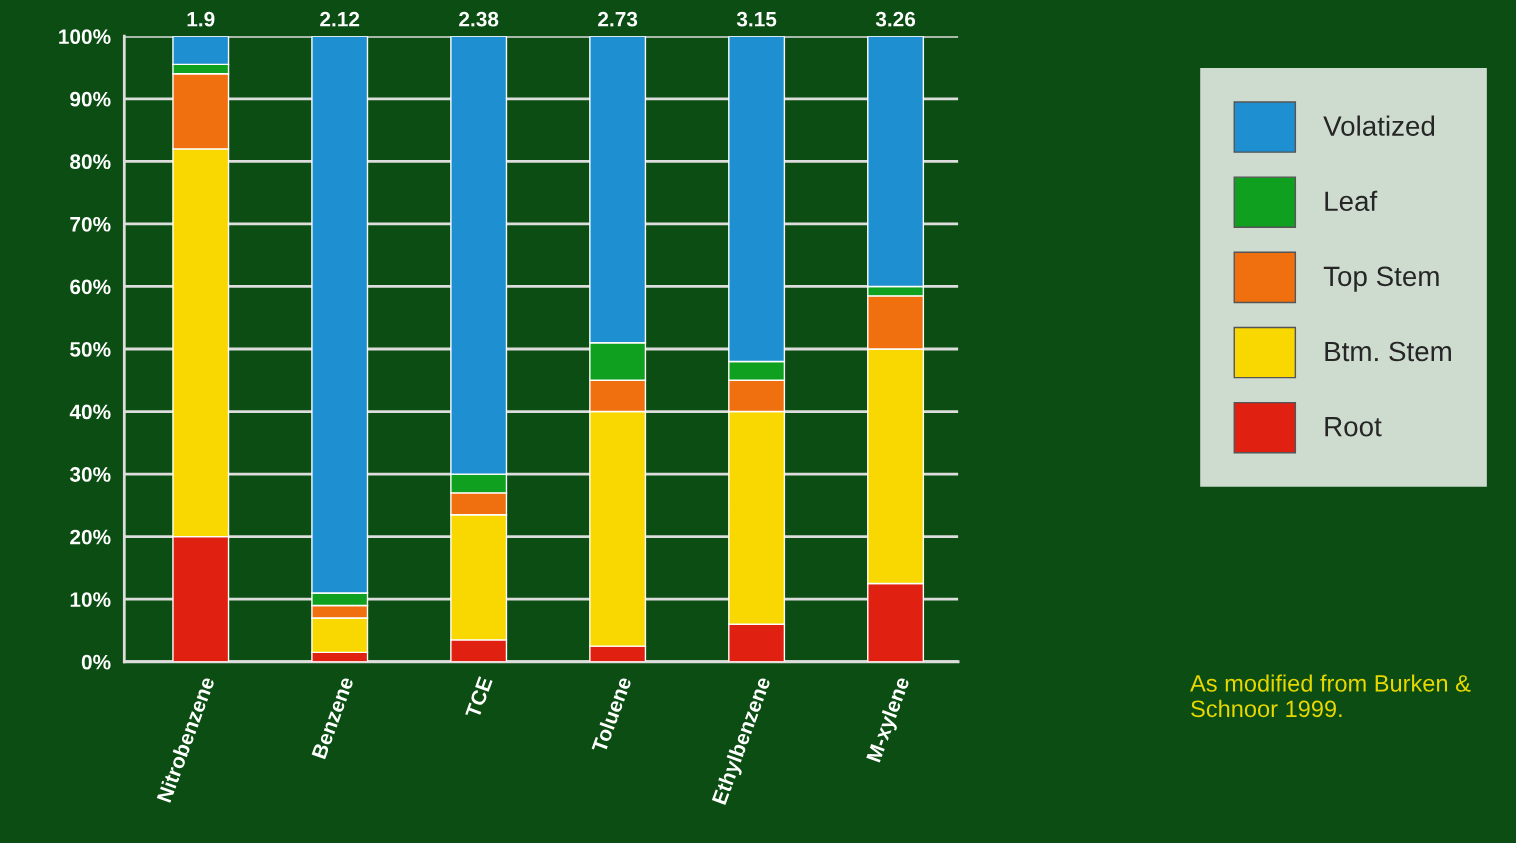 This screenshot has height=843, width=1516. I want to click on y-tick-label: 90%, so click(90, 99).